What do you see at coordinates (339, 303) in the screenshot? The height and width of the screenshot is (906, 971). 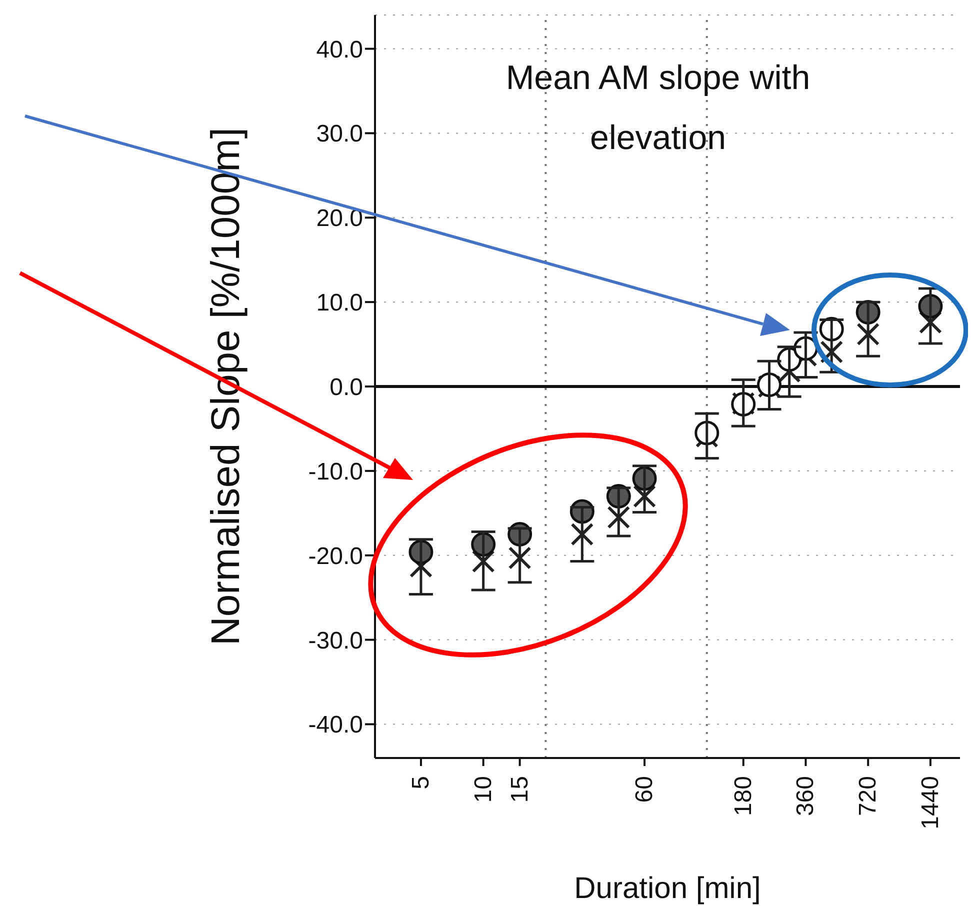 I see `y-tick-label: 10.0` at bounding box center [339, 303].